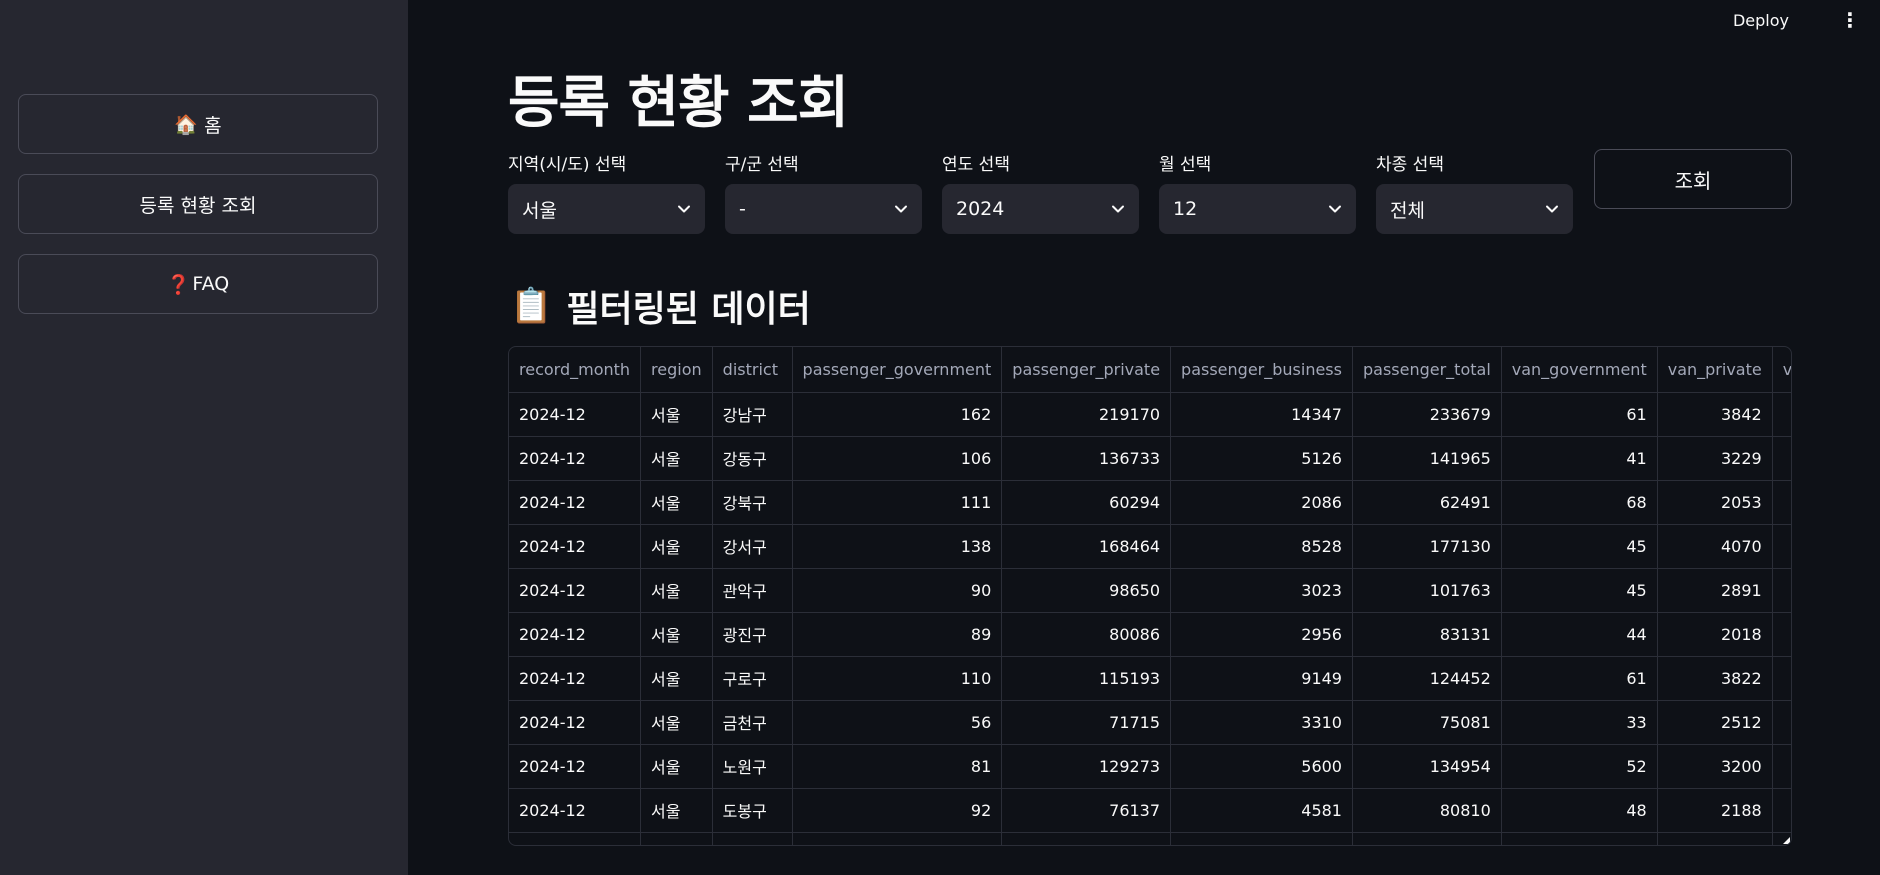 The image size is (1880, 875). I want to click on table-cell: 115193, so click(1086, 678).